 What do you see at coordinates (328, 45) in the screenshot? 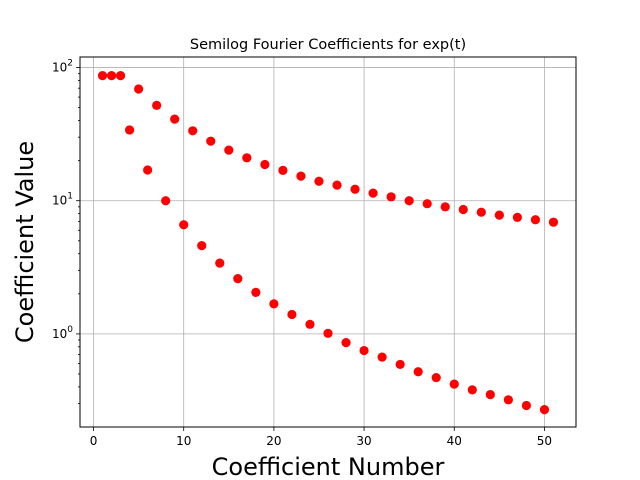
I see `chart-title: Semilog Fourier Coefficients for exp(t)` at bounding box center [328, 45].